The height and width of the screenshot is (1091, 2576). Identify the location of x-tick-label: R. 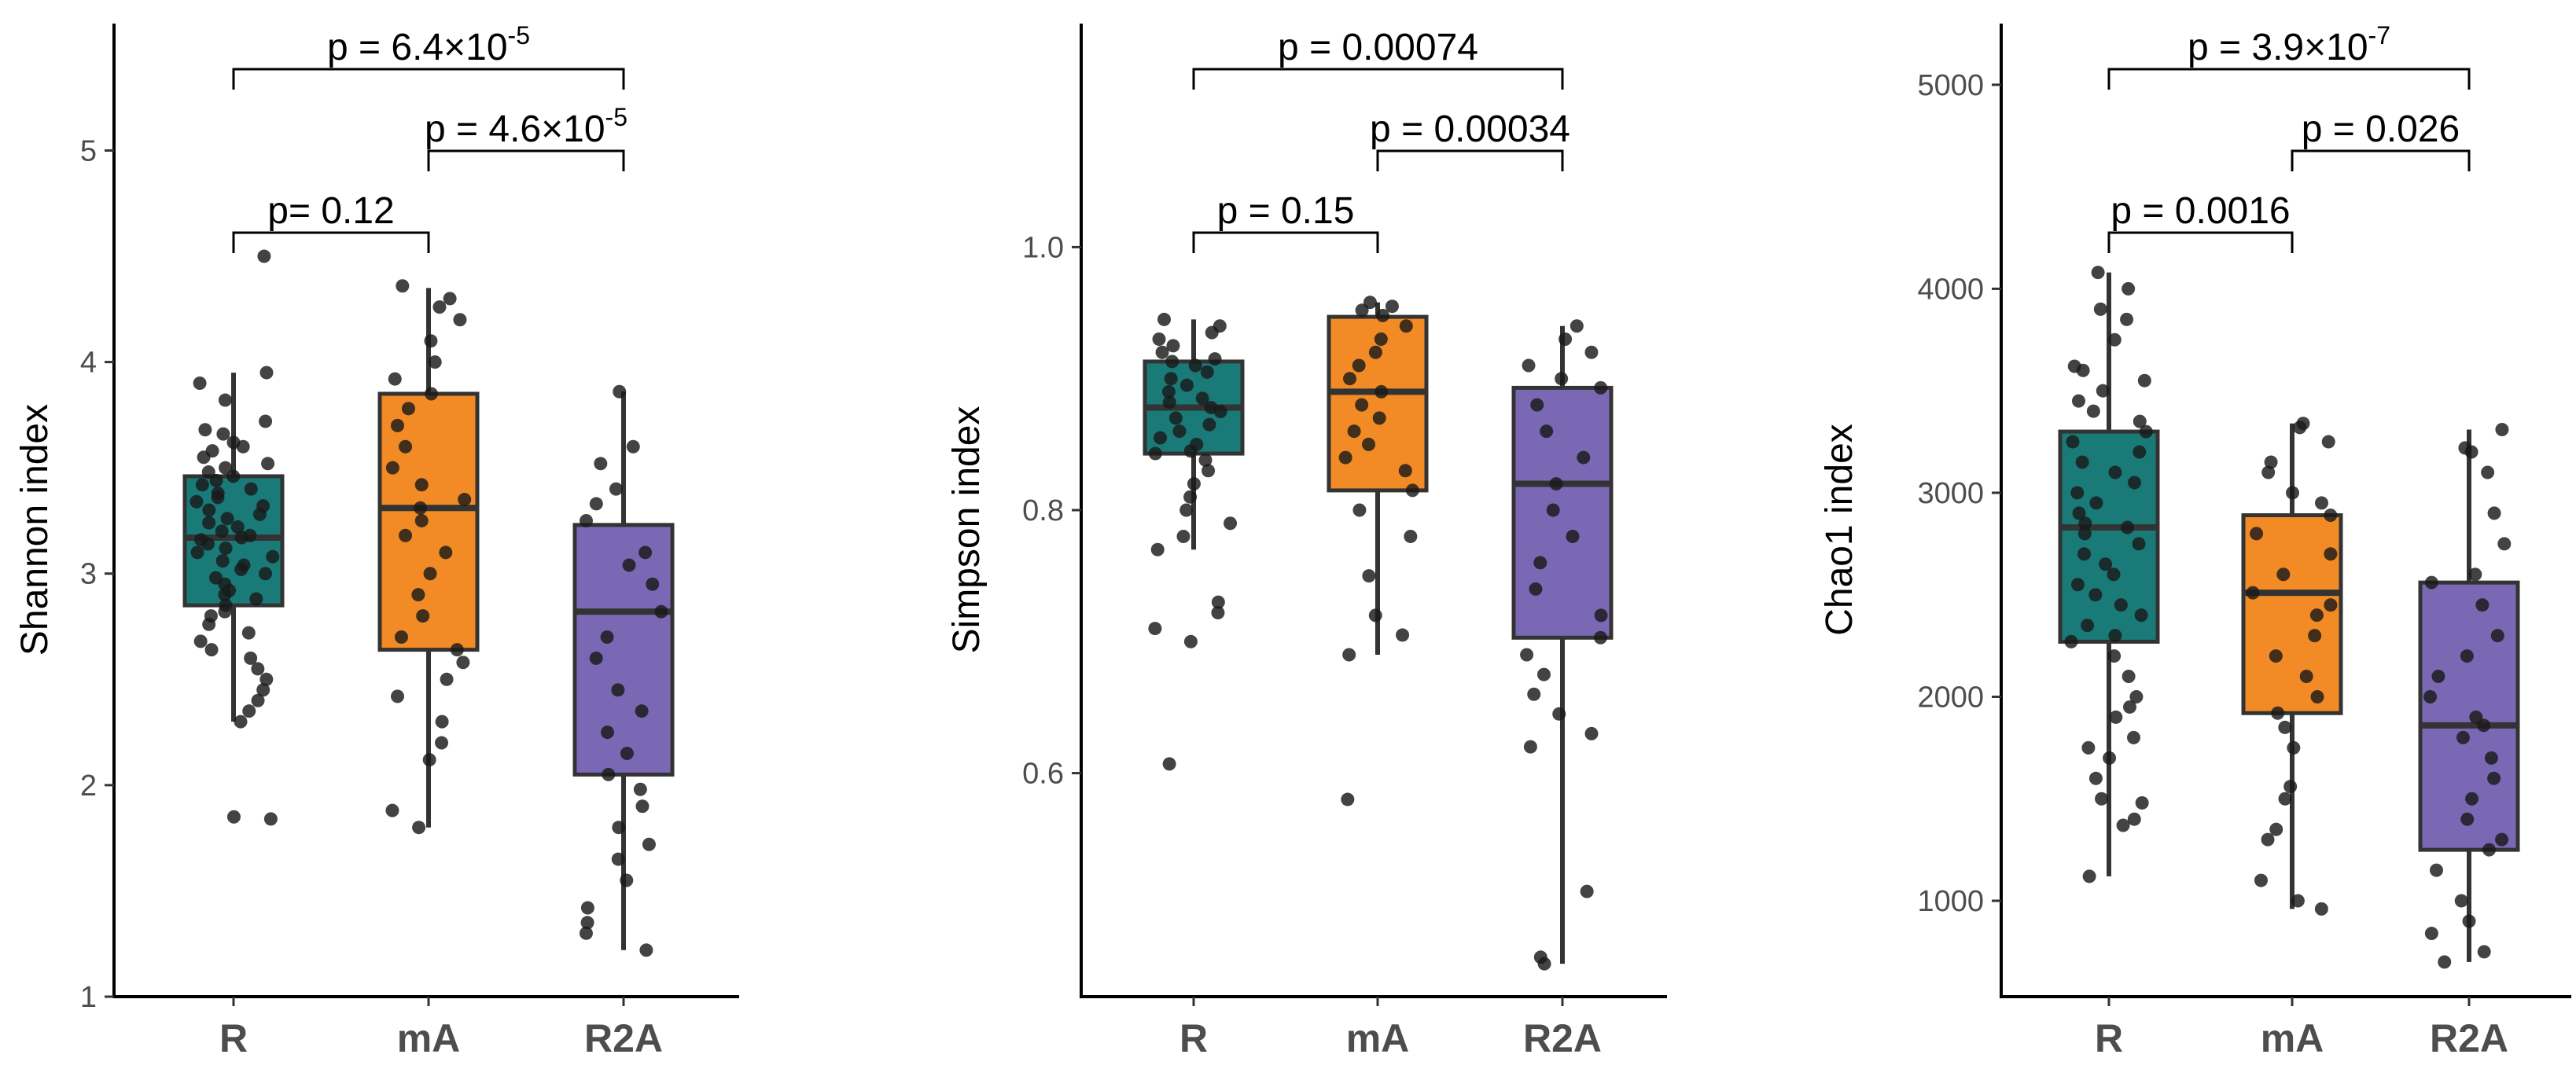
(233, 1038).